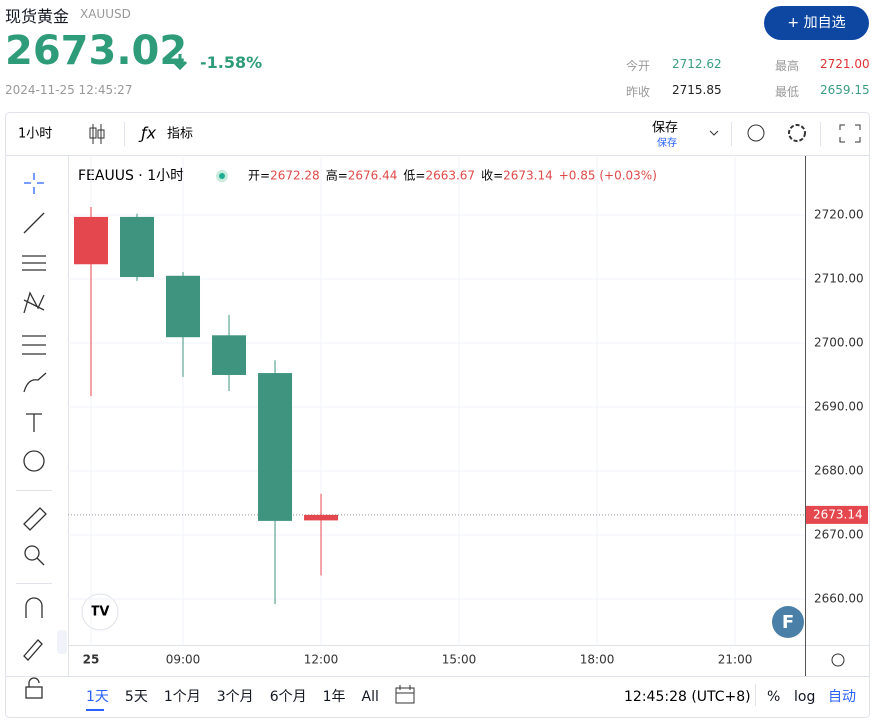  Describe the element at coordinates (69, 90) in the screenshot. I see `timestamp: 2024-11-25 12:45:27` at that location.